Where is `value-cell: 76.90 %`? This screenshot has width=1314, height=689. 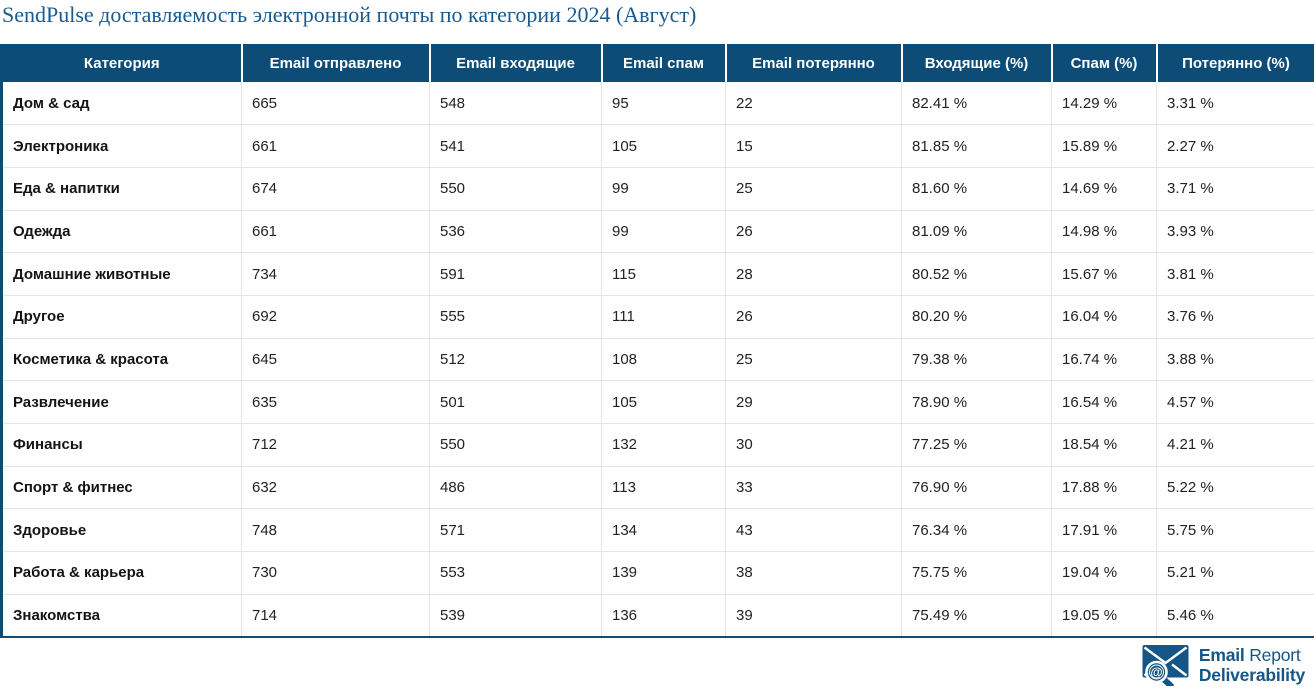
value-cell: 76.90 % is located at coordinates (976, 488).